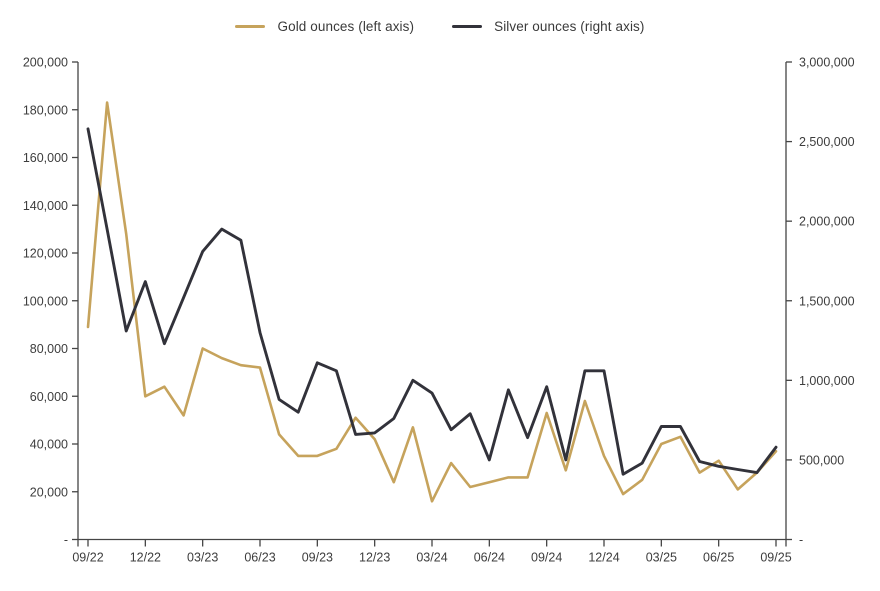 The width and height of the screenshot is (880, 591). Describe the element at coordinates (250, 26) in the screenshot. I see `gold-line-swatch-icon` at that location.